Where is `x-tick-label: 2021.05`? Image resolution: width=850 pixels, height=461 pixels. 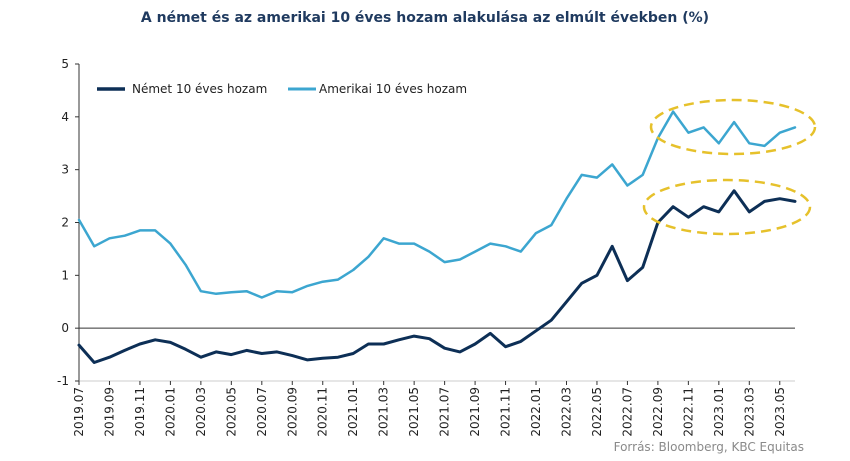
x-tick-label: 2021.05 is located at coordinates (414, 412).